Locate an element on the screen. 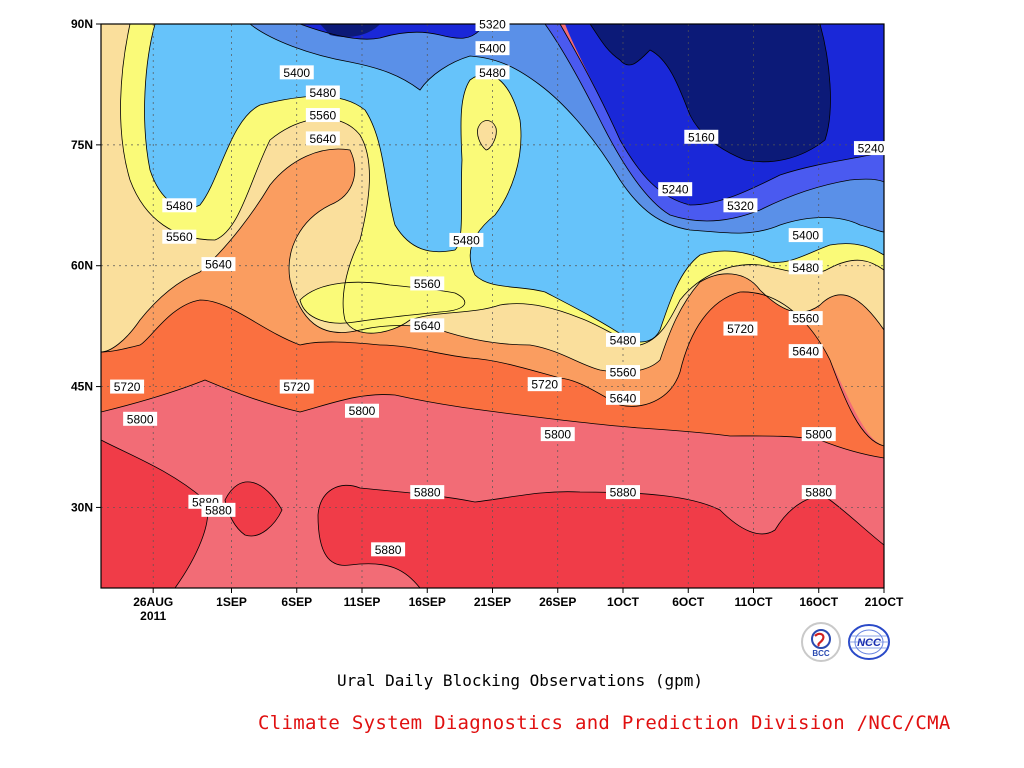 Image resolution: width=1024 pixels, height=768 pixels. y-axis: 30N 45N 60N 75N 90N is located at coordinates (82, 265).